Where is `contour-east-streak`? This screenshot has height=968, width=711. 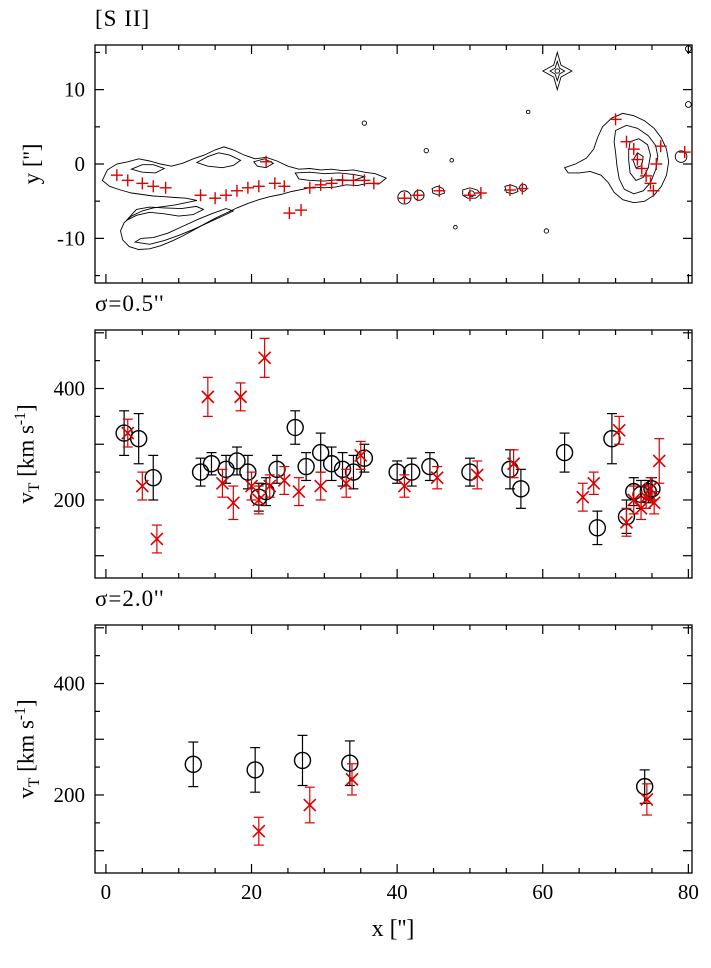
contour-east-streak is located at coordinates (165, 213).